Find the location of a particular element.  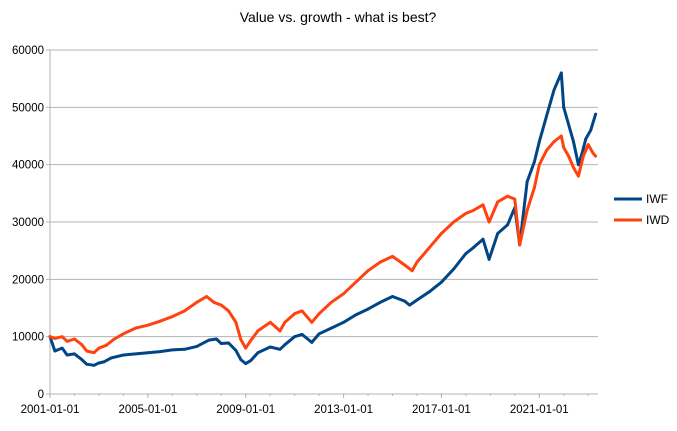

y-tick-label: 60000 is located at coordinates (28, 51).